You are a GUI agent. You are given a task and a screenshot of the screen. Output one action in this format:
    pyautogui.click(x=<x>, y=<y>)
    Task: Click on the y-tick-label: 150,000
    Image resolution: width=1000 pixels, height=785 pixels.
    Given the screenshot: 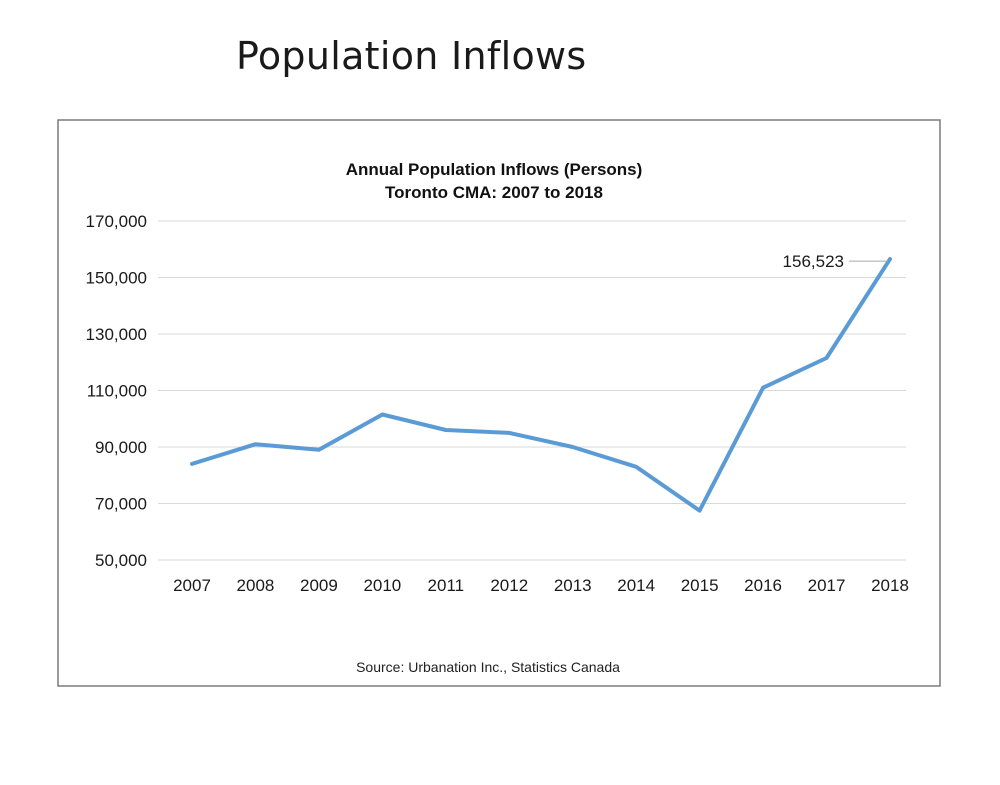 What is the action you would take?
    pyautogui.click(x=116, y=278)
    